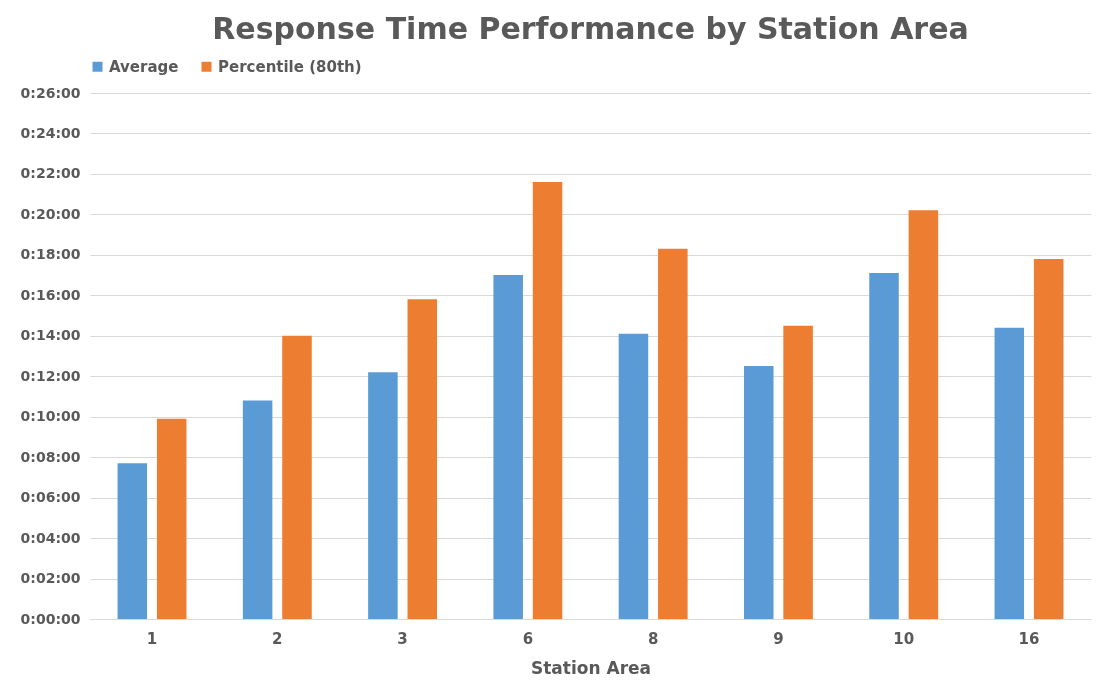  I want to click on x-tick-label: 8, so click(653, 638).